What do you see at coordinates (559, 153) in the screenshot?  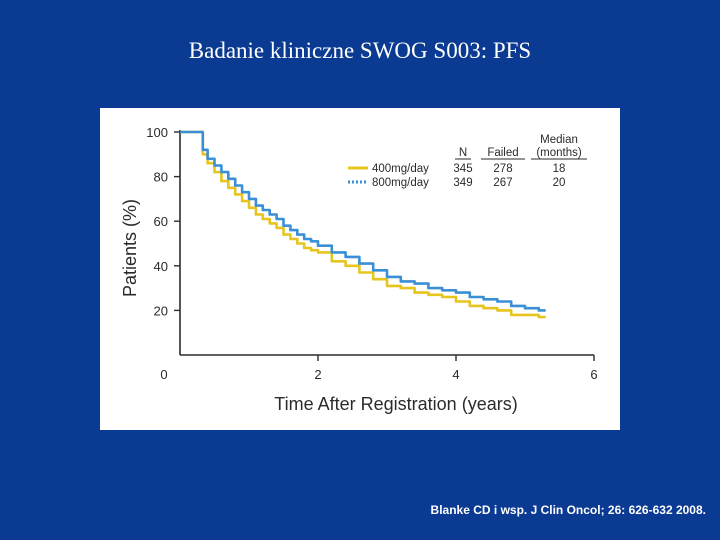 I see `legend-header-months: (months)` at bounding box center [559, 153].